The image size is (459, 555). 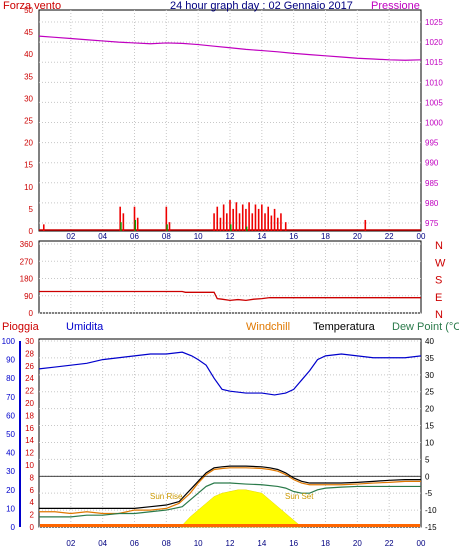 What do you see at coordinates (438, 298) in the screenshot?
I see `compass-label: E` at bounding box center [438, 298].